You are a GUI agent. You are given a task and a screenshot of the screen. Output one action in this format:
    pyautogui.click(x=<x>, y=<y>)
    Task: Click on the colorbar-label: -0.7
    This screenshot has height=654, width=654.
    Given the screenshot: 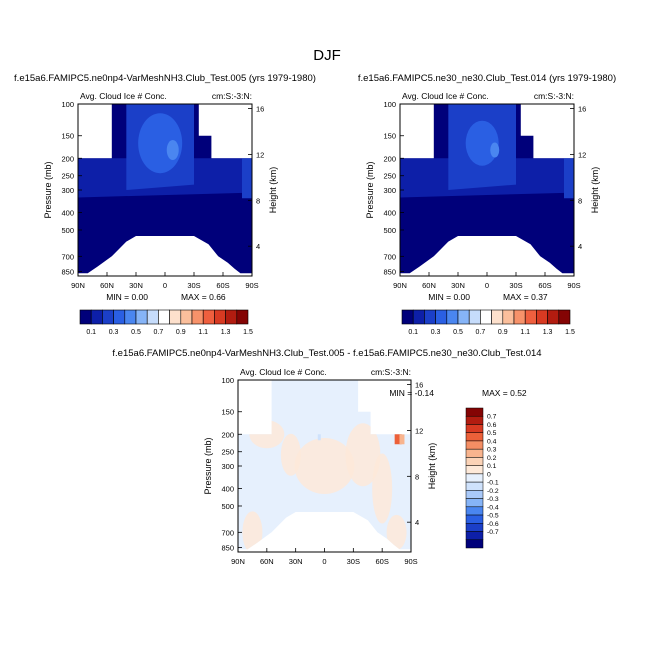 What is the action you would take?
    pyautogui.click(x=493, y=532)
    